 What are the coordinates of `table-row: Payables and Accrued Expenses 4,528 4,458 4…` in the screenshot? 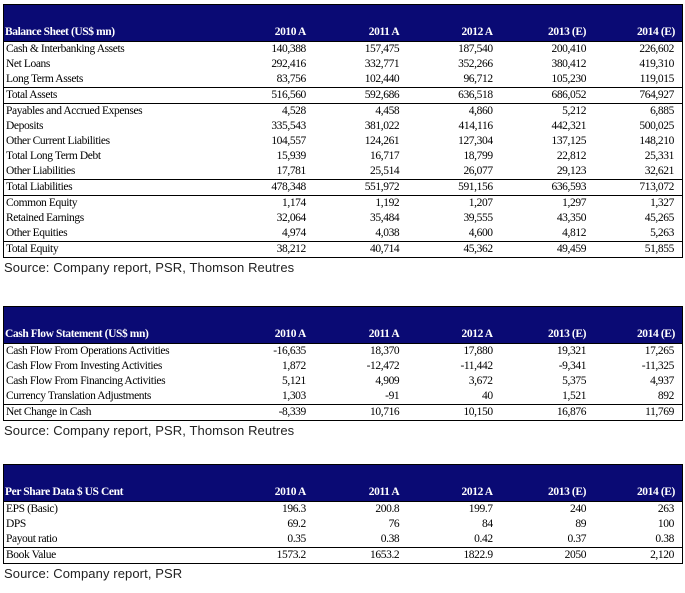 It's located at (343, 112).